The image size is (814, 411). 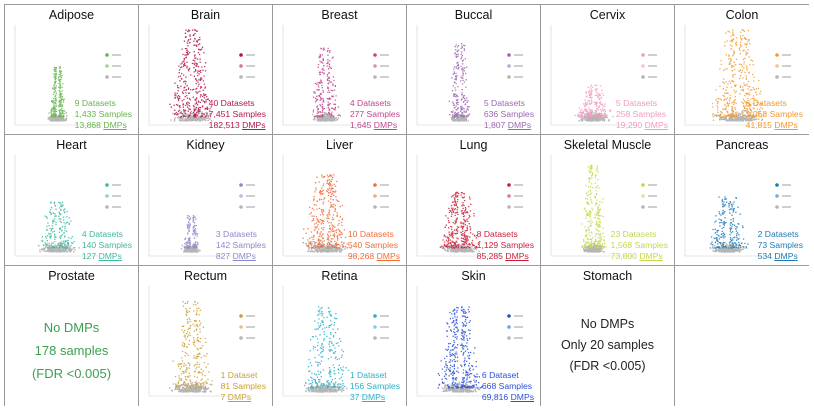 I want to click on sample-count: 140 Samples, so click(x=106, y=245).